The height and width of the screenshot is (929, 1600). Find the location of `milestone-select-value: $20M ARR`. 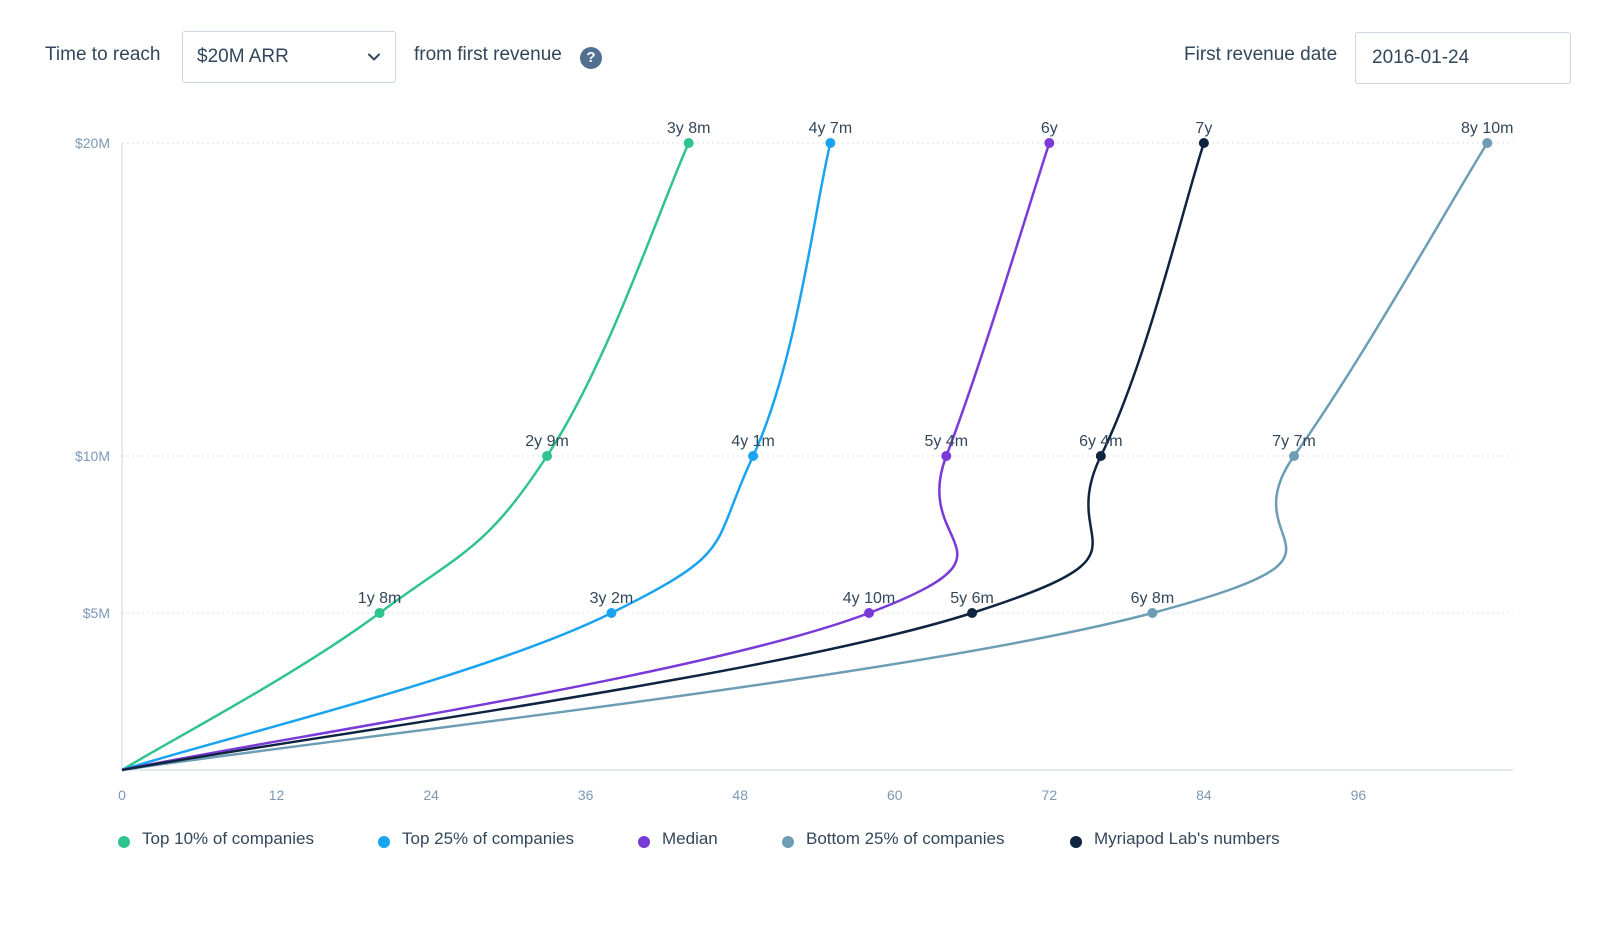

milestone-select-value: $20M ARR is located at coordinates (243, 56).